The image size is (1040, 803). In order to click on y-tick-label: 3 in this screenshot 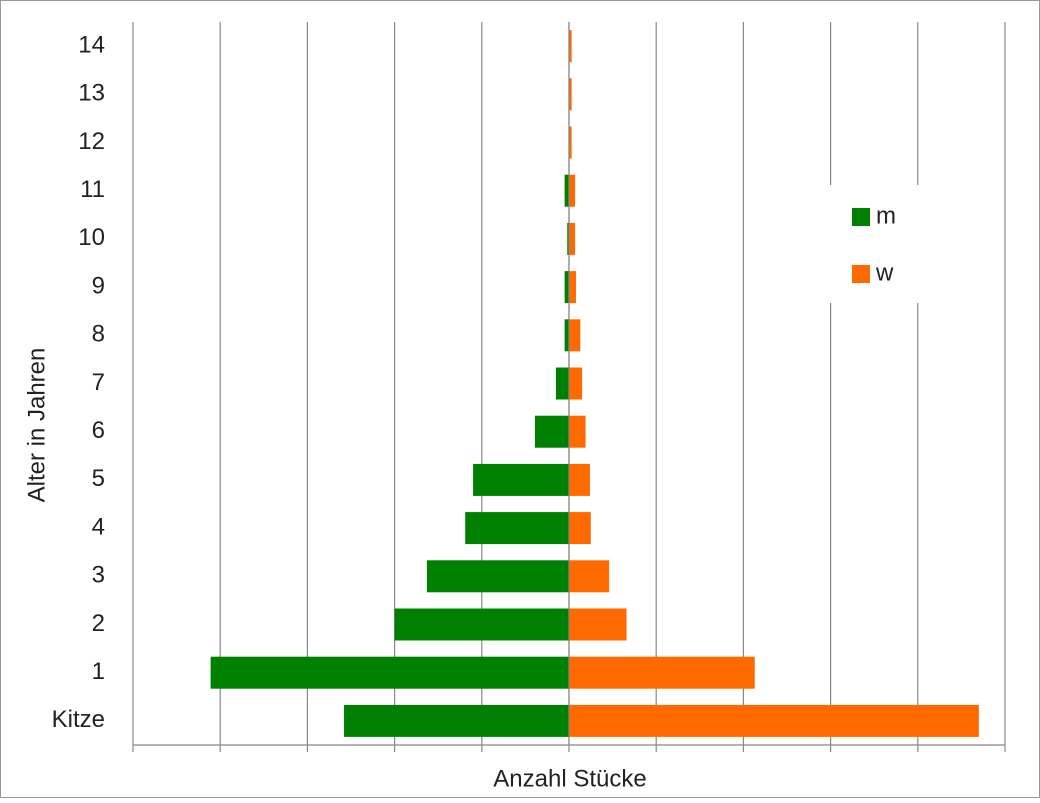, I will do `click(98, 575)`.